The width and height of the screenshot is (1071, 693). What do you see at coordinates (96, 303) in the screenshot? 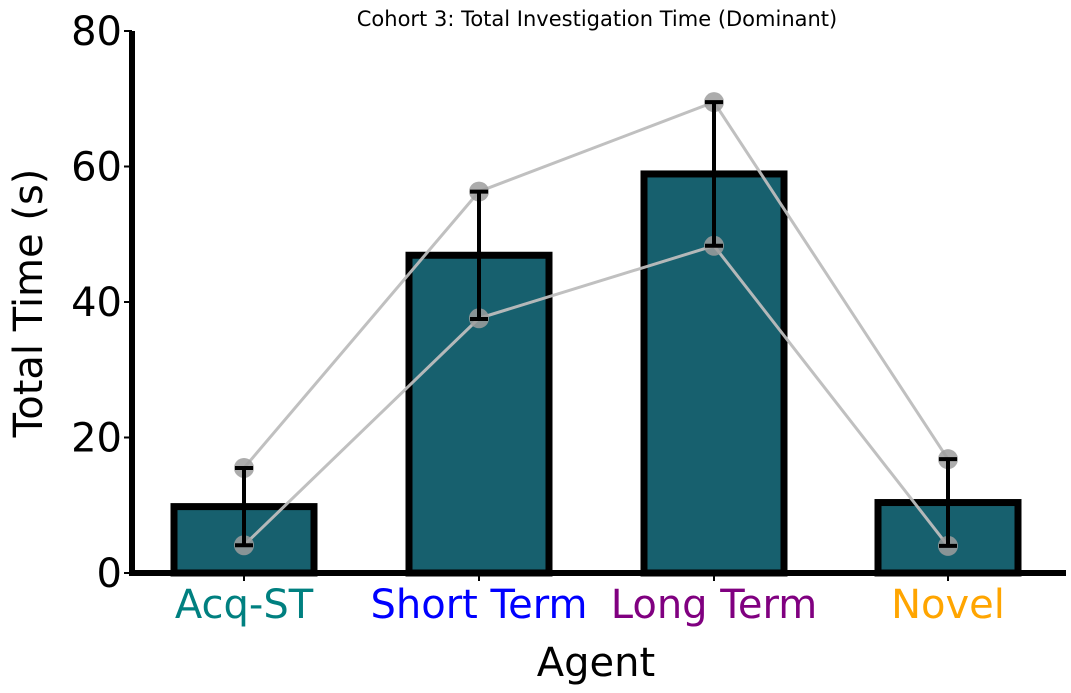
I see `y-tick-label: 40` at bounding box center [96, 303].